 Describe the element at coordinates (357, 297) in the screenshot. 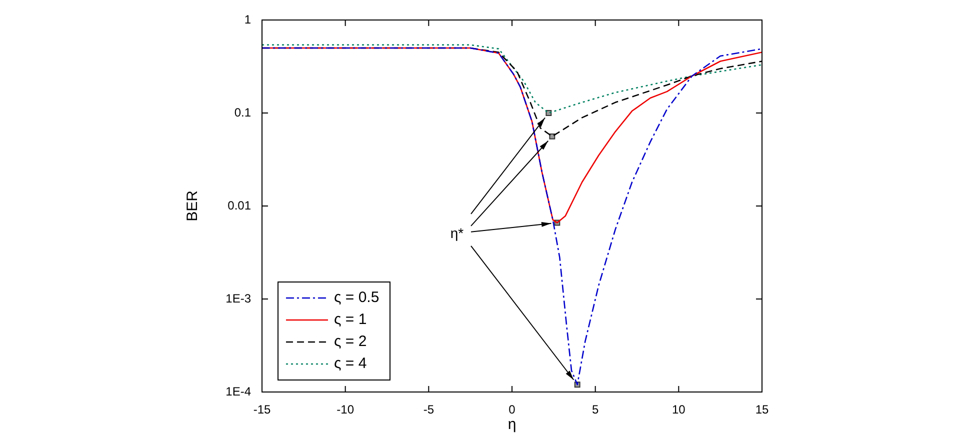

I see `legend-label: ς = 0.5` at that location.